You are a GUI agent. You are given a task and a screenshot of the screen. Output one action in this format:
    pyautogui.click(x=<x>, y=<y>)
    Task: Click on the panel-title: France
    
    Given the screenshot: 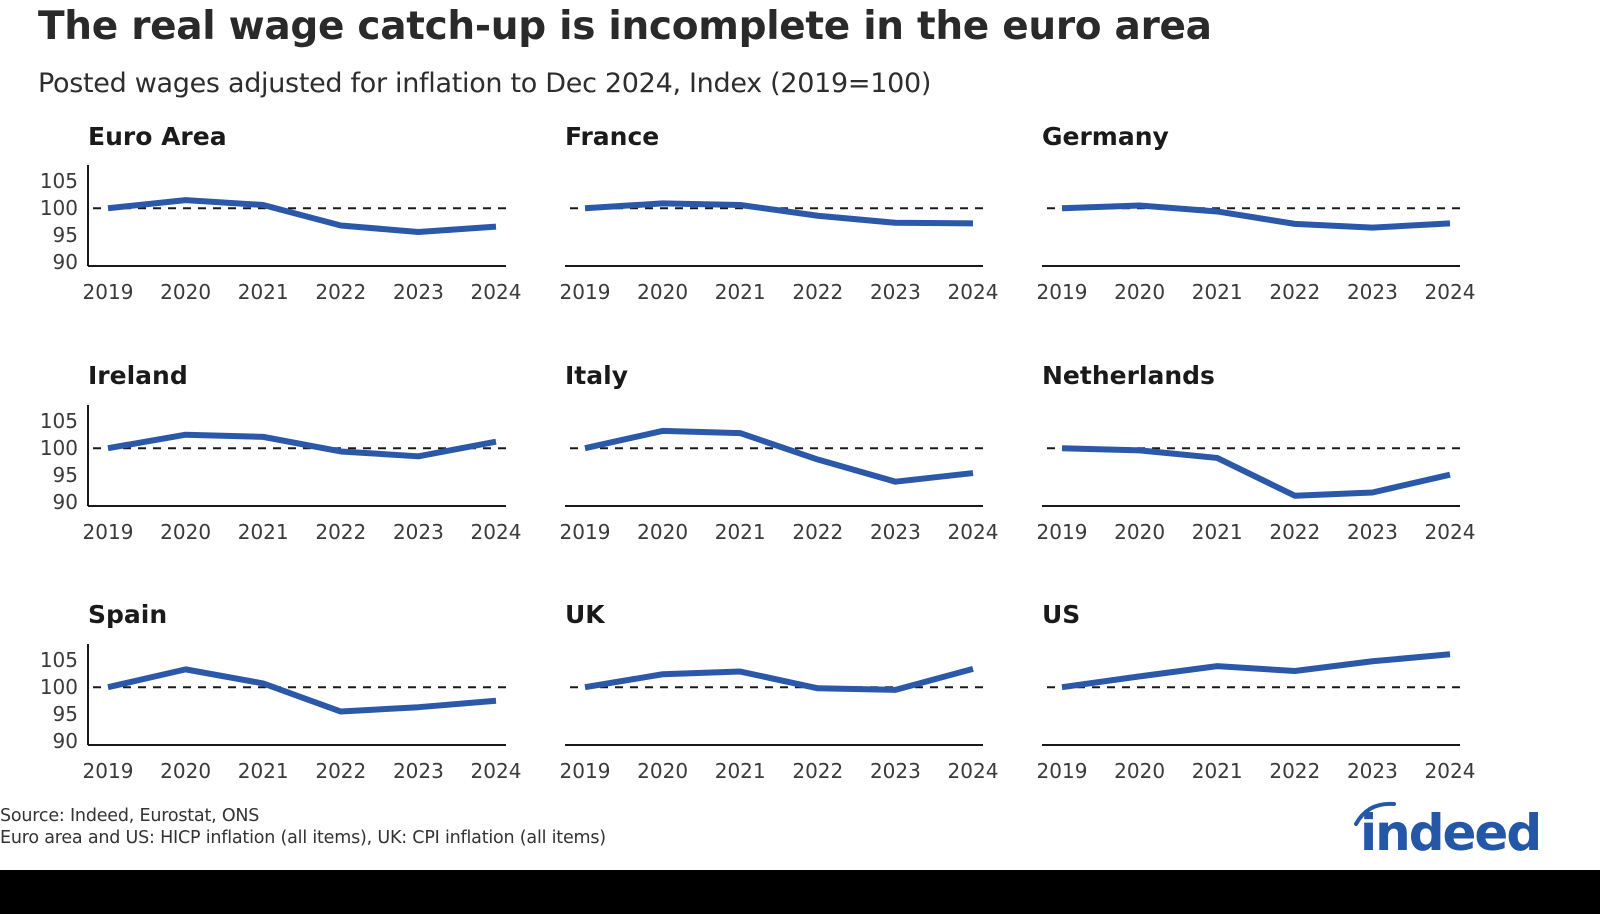 What is the action you would take?
    pyautogui.click(x=612, y=136)
    